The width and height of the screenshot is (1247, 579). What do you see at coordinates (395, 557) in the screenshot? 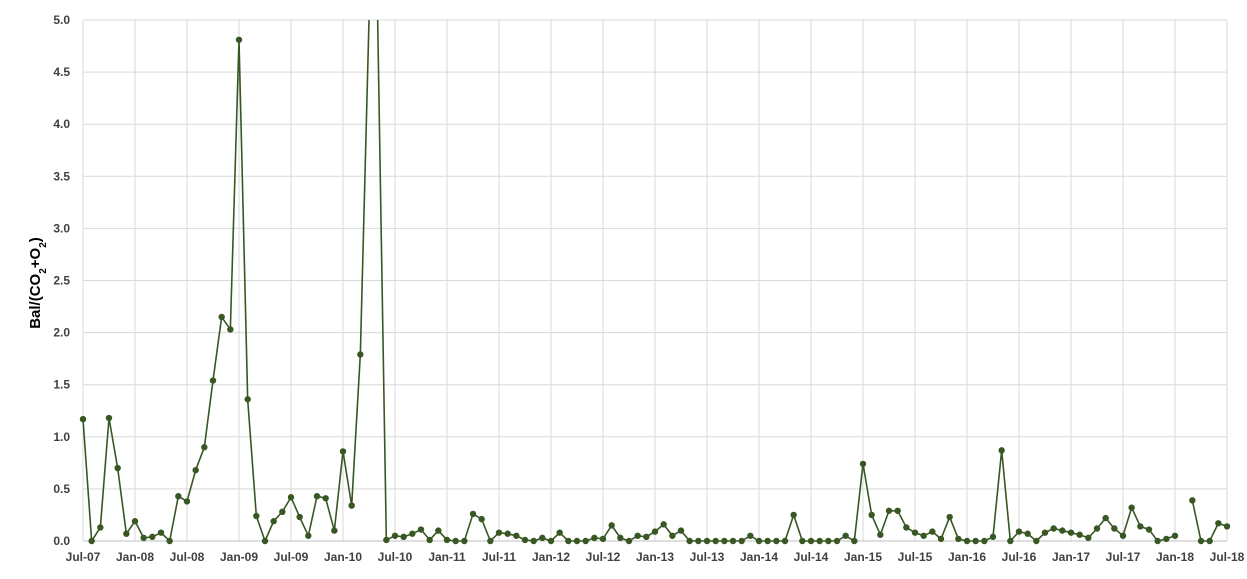
I see `x-tick-label: Jul-10` at bounding box center [395, 557].